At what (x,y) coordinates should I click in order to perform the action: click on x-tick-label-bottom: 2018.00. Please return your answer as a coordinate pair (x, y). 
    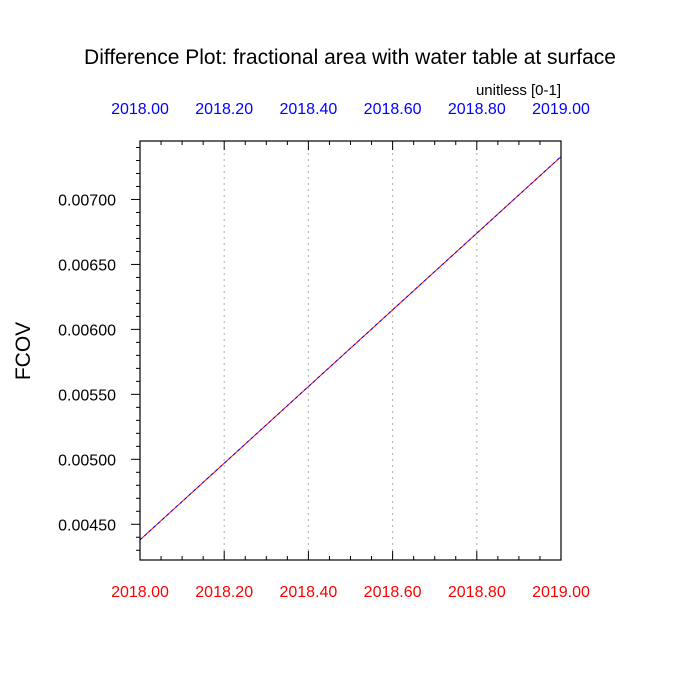
    Looking at the image, I should click on (140, 592).